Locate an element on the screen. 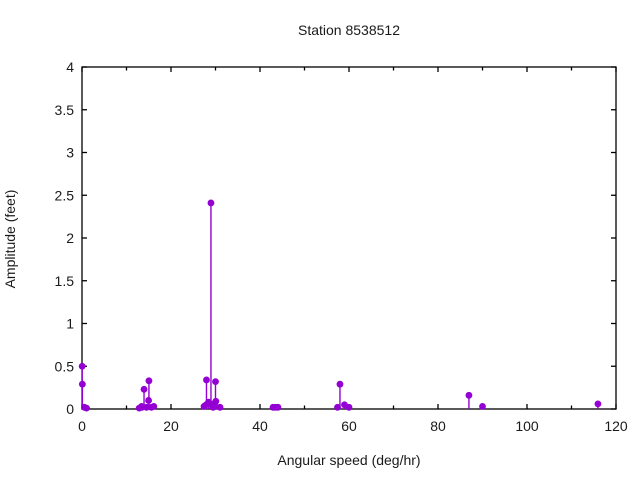 The image size is (640, 480). x-tick-label: 80 is located at coordinates (438, 426).